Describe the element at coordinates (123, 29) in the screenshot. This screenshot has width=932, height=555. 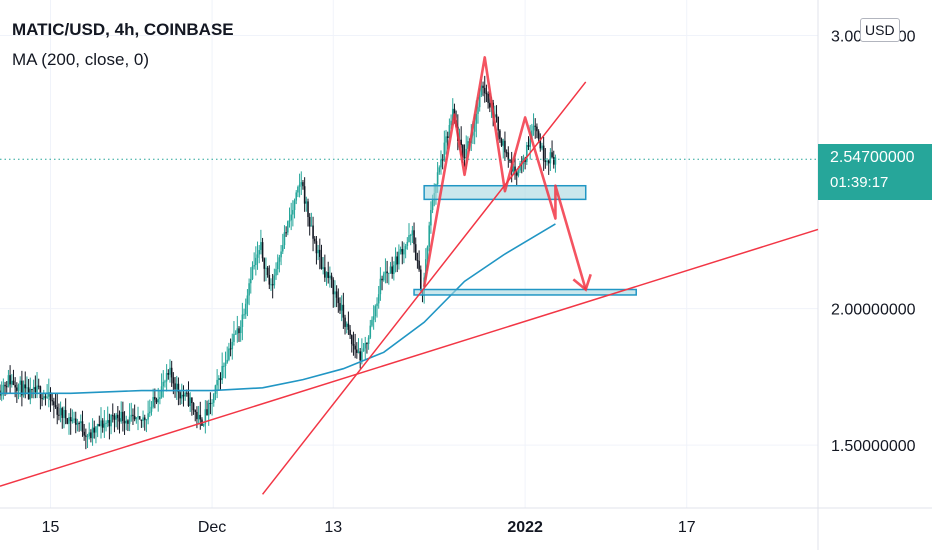
I see `symbol-title: MATIC/USD, 4h, COINBASE` at that location.